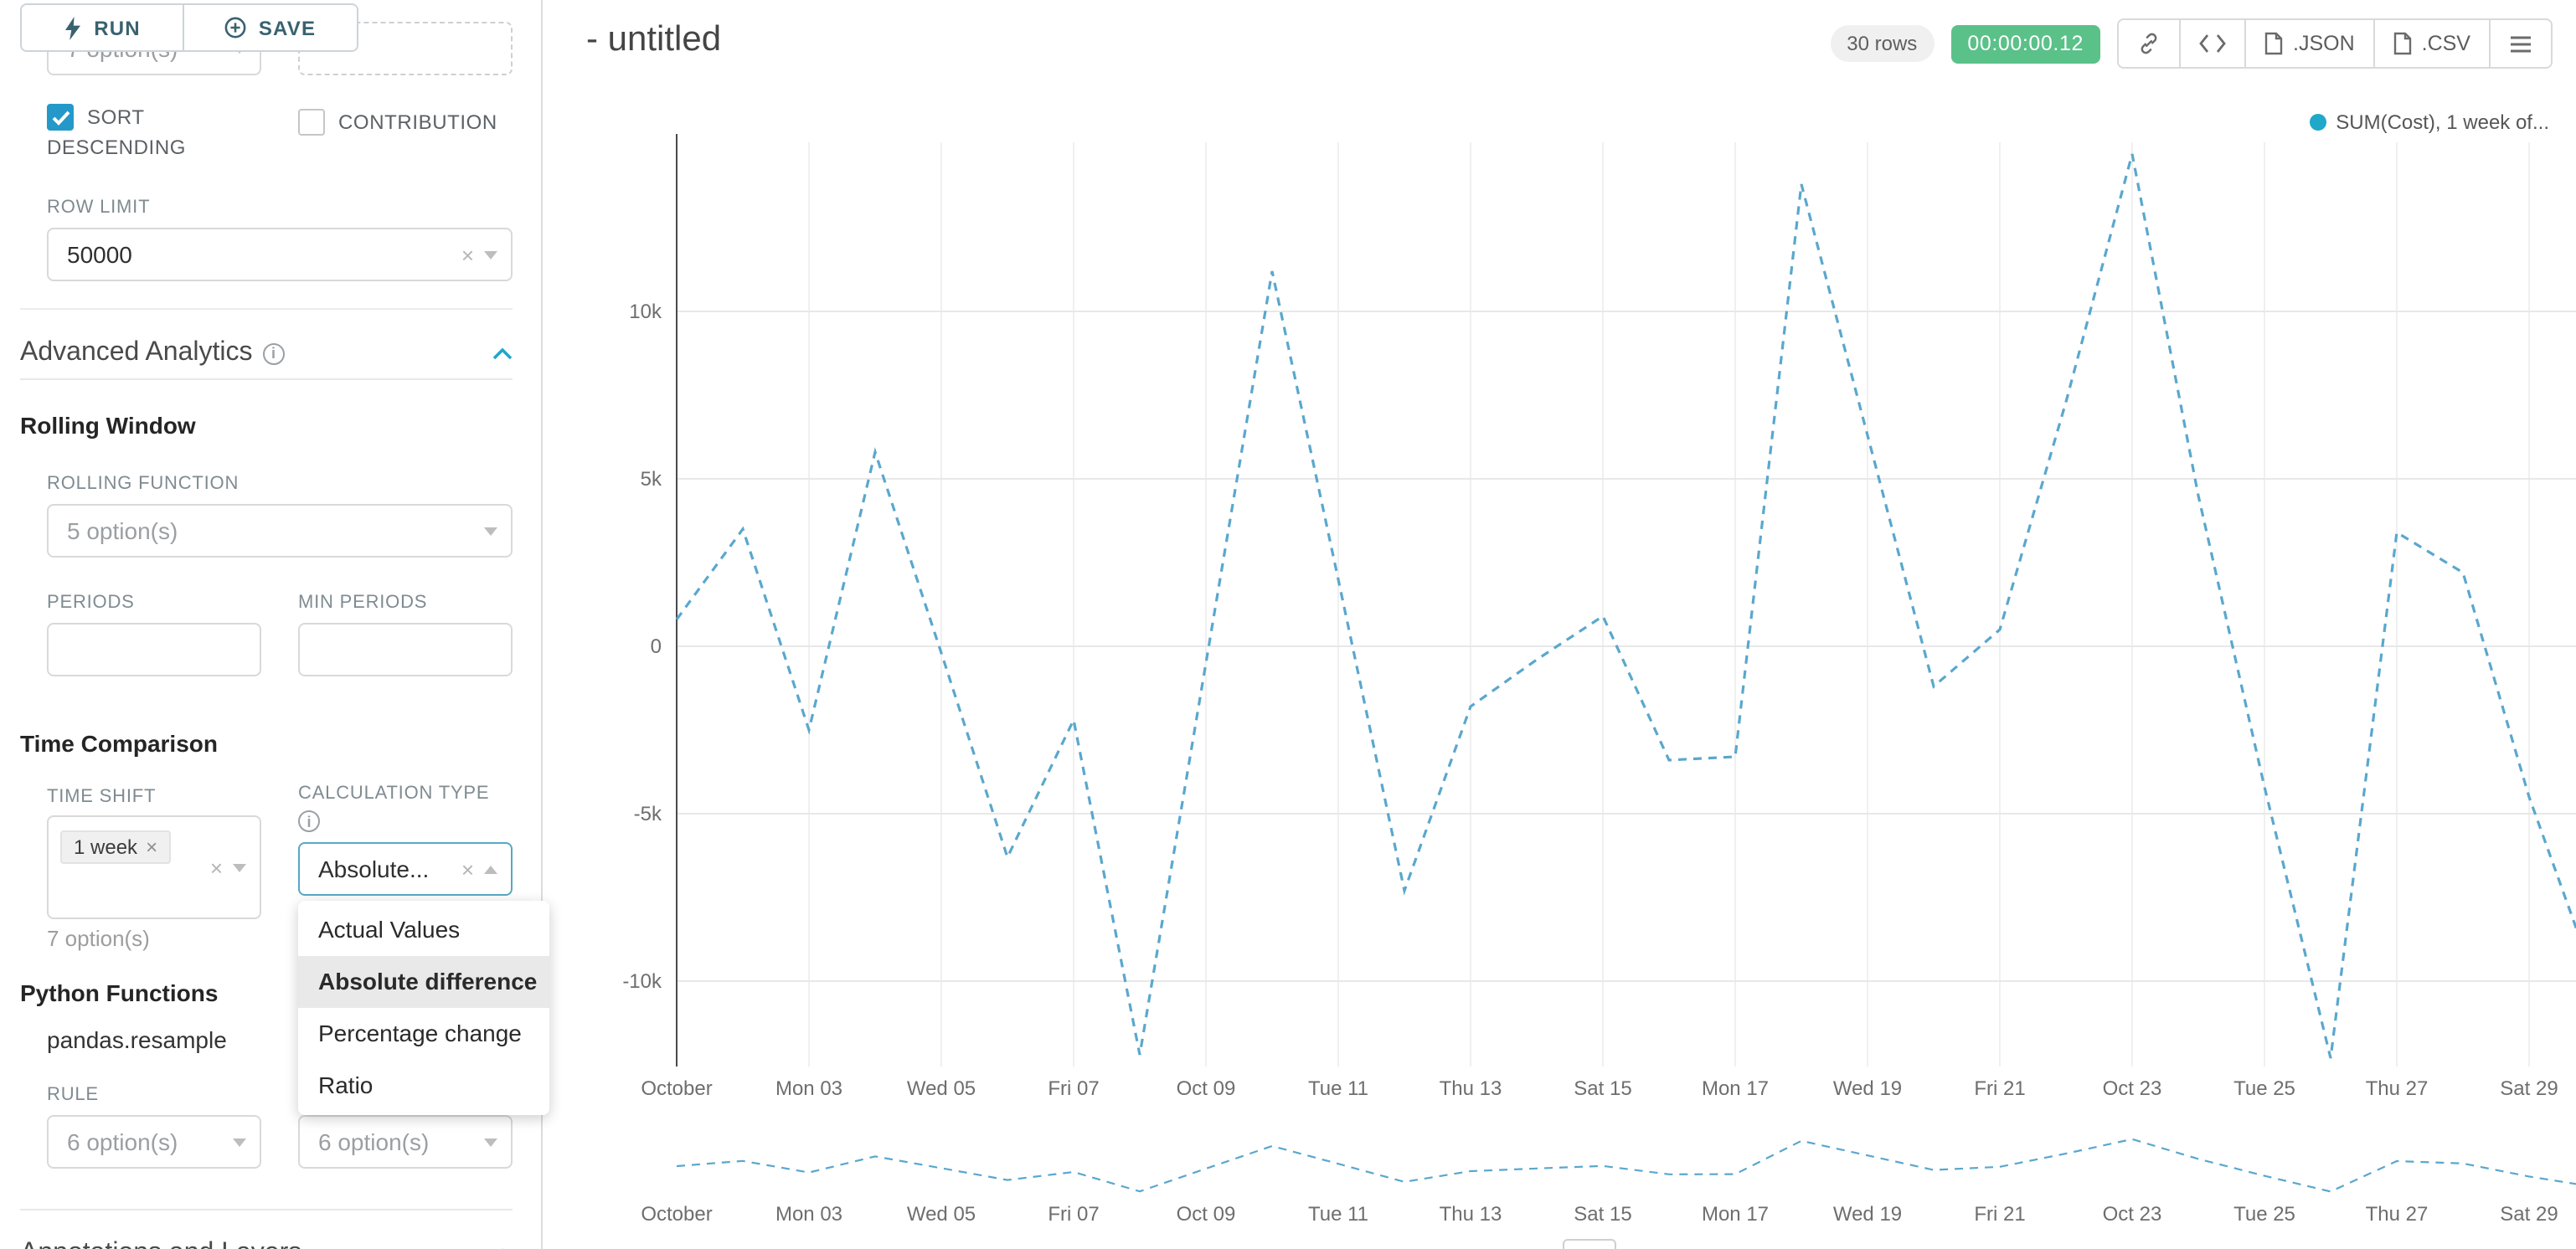 Image resolution: width=2576 pixels, height=1249 pixels. I want to click on run-save-bar: RUN SAVE, so click(189, 27).